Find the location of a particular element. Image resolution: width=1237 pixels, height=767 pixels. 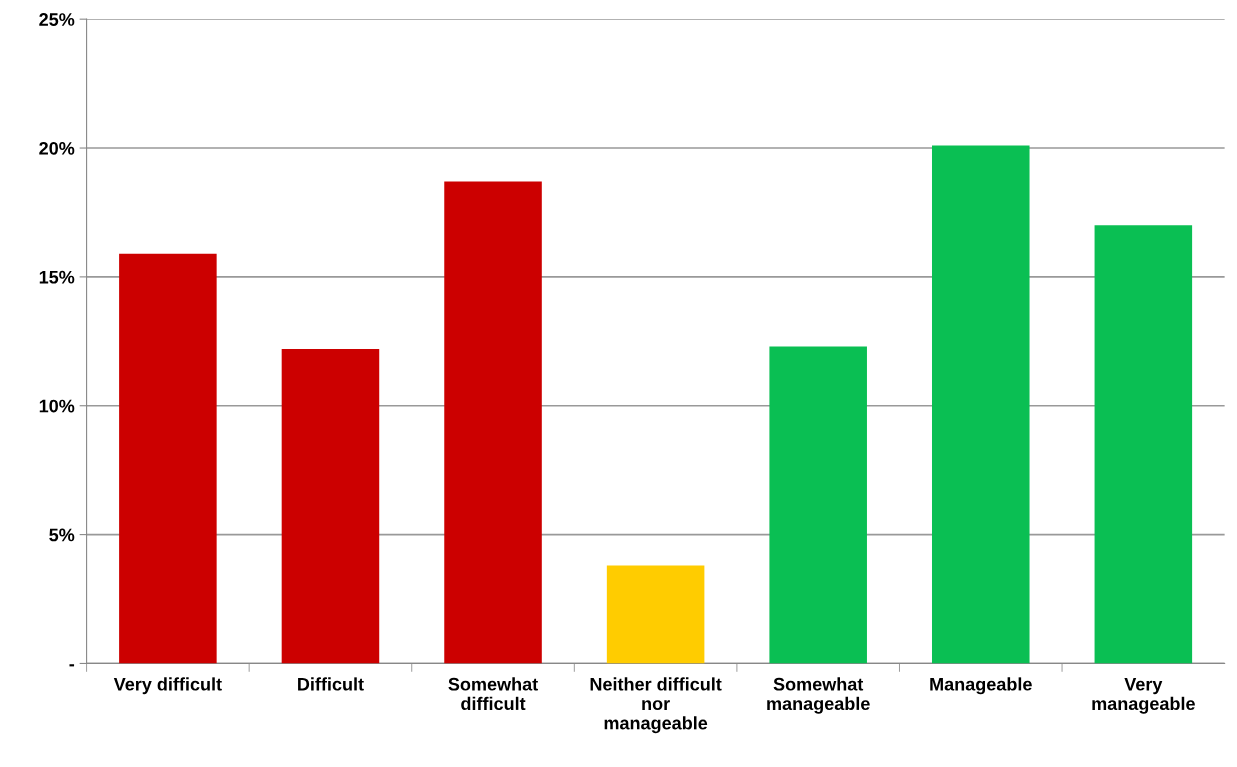

x-tick-label: Manageable is located at coordinates (981, 686).